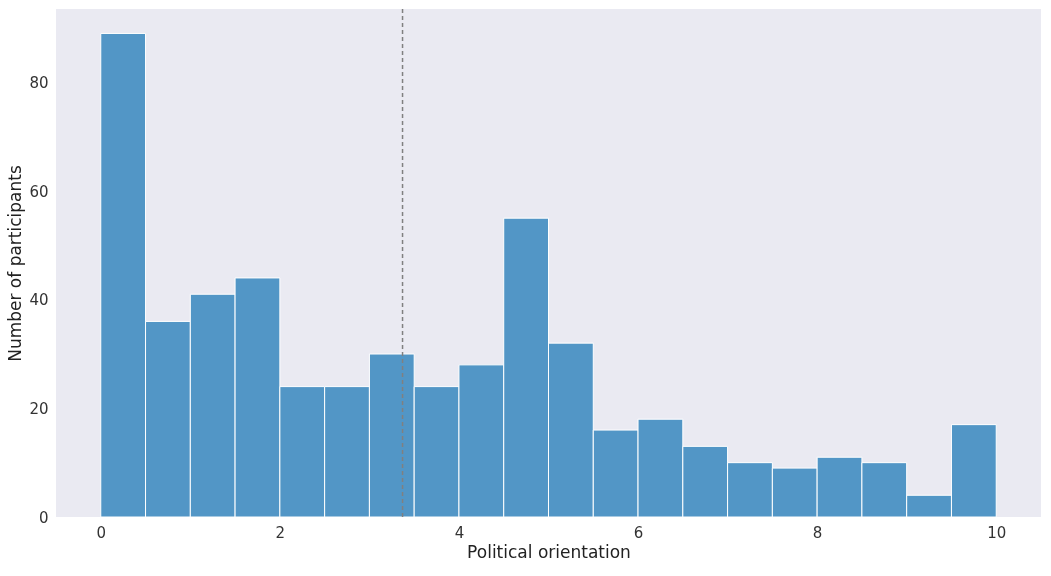 The width and height of the screenshot is (1051, 576). Describe the element at coordinates (817, 532) in the screenshot. I see `x-tick-label: 8` at that location.